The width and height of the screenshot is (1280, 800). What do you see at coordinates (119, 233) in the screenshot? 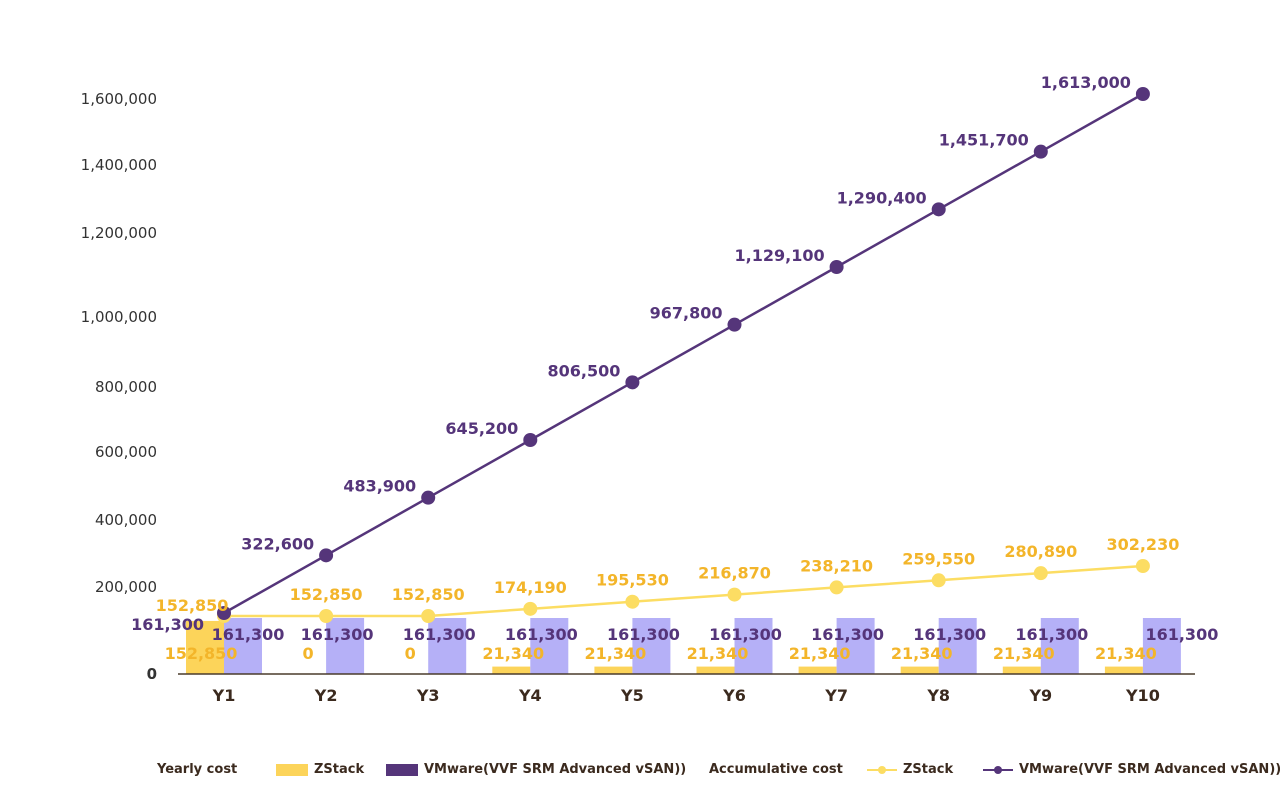
I see `y-tick-label: 1,200,000` at bounding box center [119, 233].